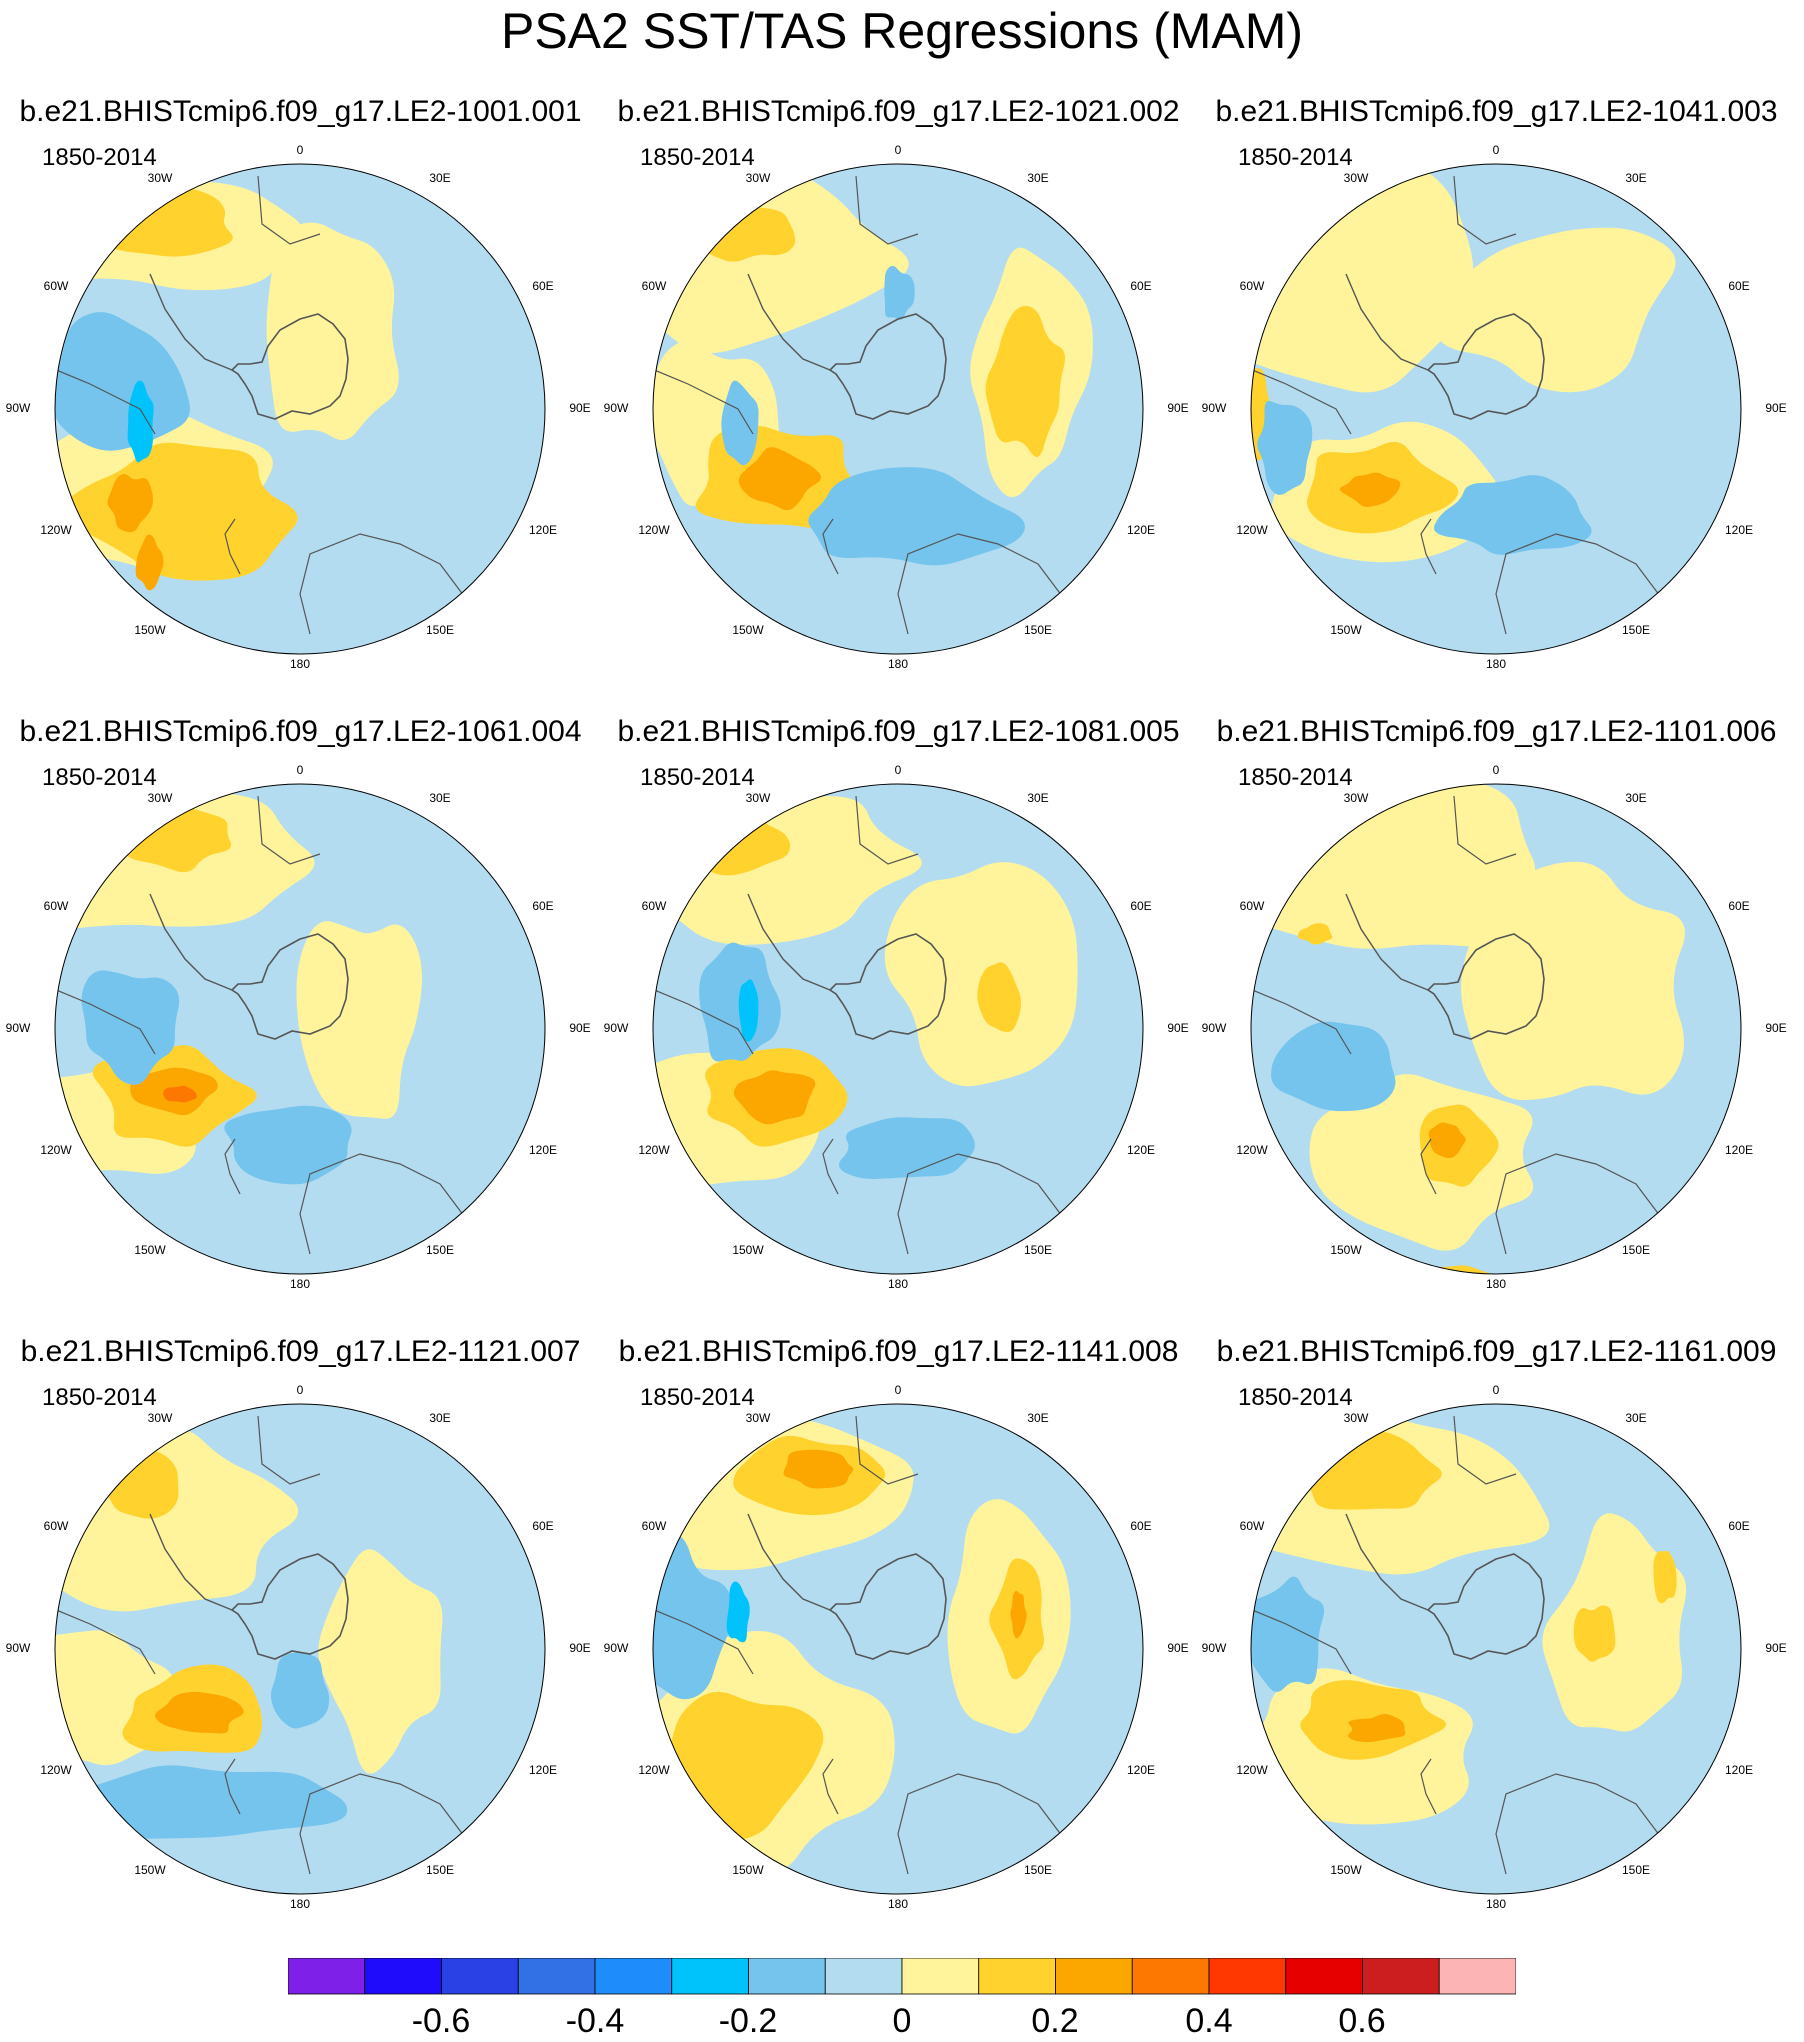  I want to click on colorbar-label: 0, so click(902, 2021).